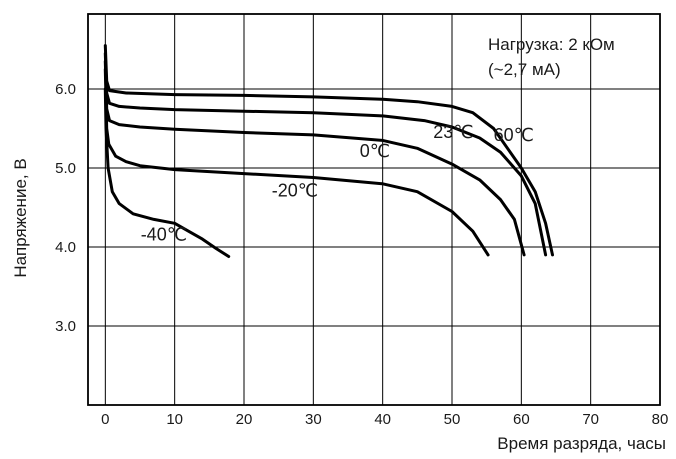  I want to click on x-tick-label: 70, so click(590, 419).